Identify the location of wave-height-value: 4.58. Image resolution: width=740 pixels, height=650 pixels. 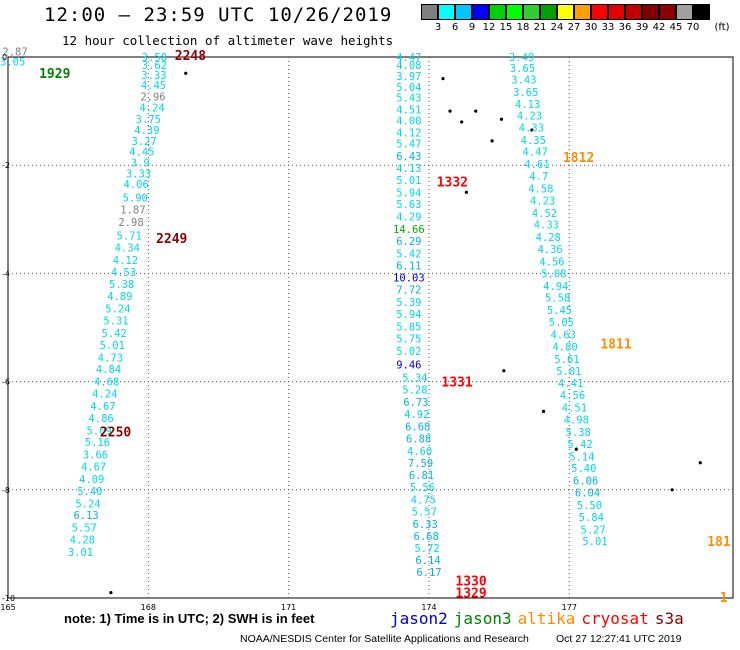
(540, 189).